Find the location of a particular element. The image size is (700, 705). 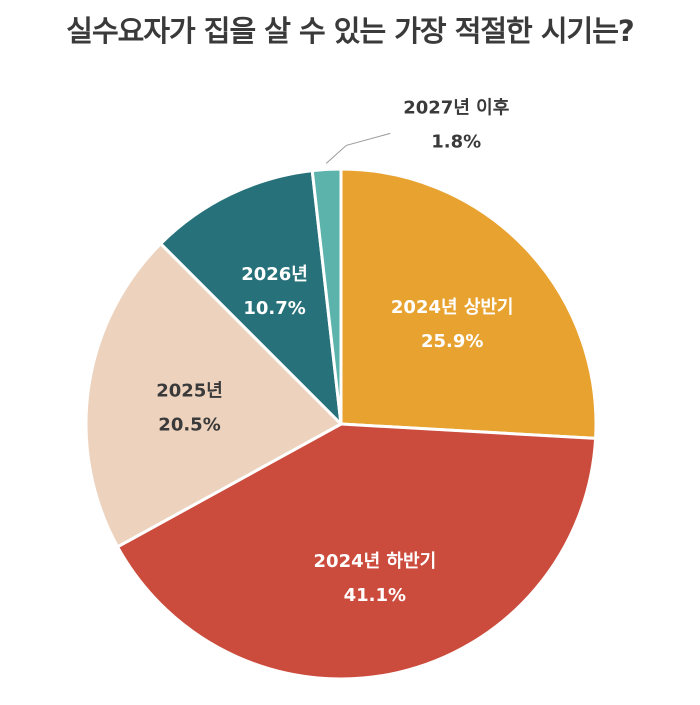

slice-value-label: 1.8% is located at coordinates (456, 141).